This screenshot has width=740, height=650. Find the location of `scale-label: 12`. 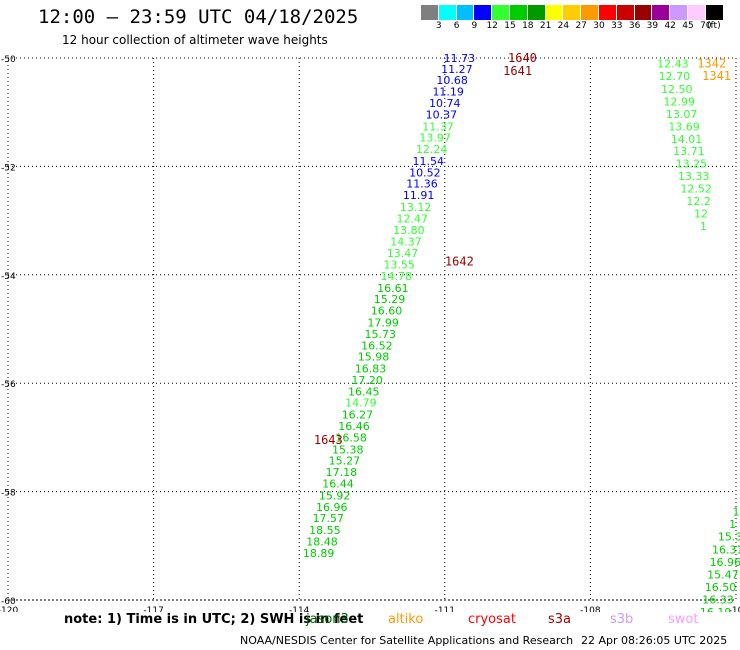

scale-label: 12 is located at coordinates (492, 26).